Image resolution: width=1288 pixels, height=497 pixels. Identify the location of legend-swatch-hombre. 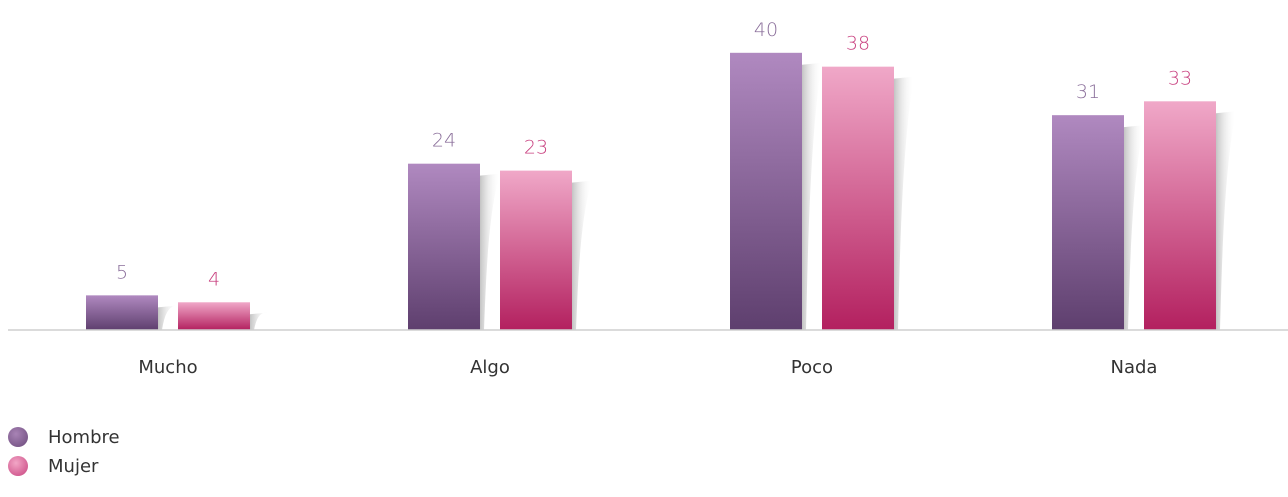
(18, 437).